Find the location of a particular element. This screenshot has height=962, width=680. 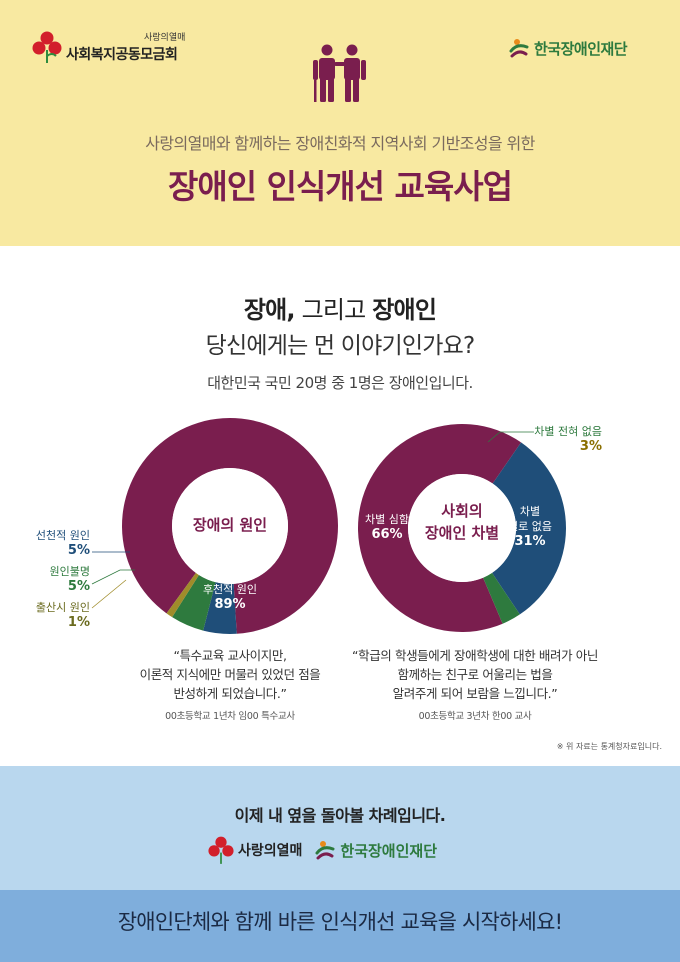

question-line-2: 당신에게는 먼 이야기인가요? is located at coordinates (340, 346).